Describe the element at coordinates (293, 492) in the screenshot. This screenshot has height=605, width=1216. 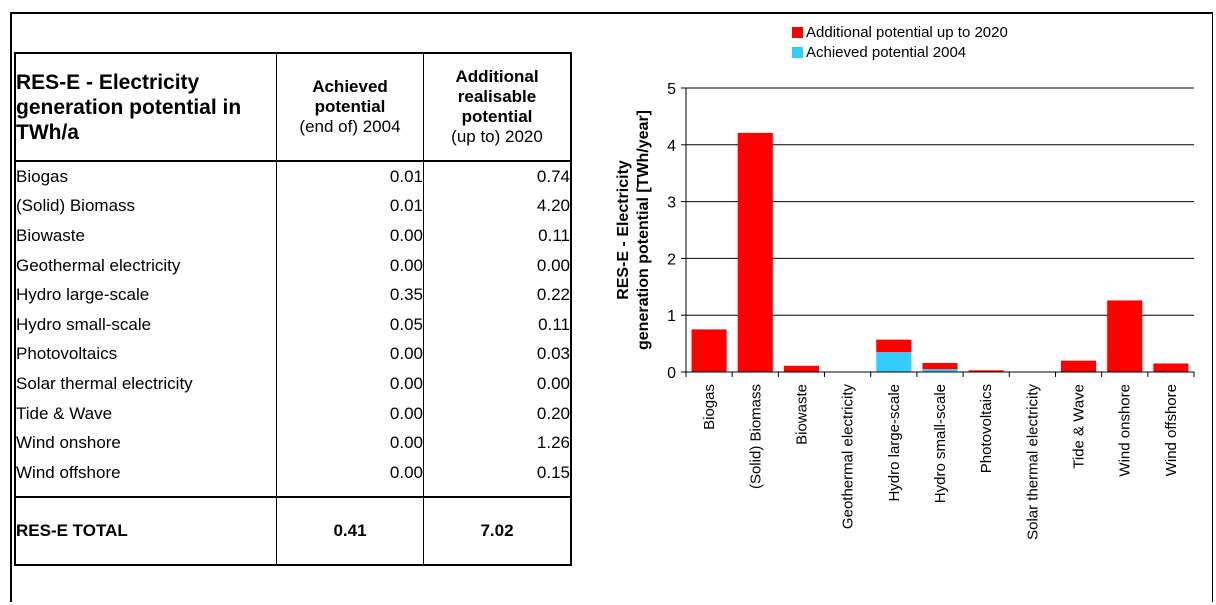
I see `spacer-row` at that location.